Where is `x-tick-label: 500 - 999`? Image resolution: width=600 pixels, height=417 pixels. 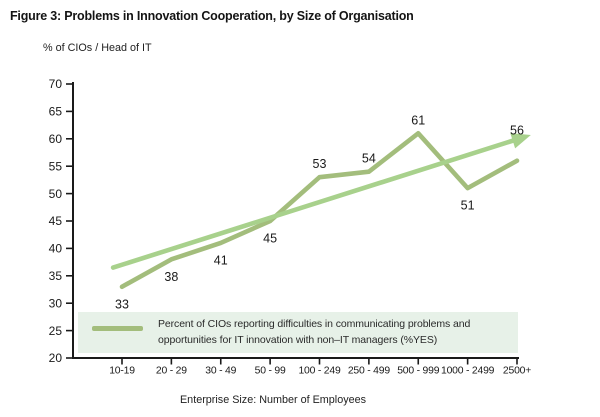 x-tick-label: 500 - 999 is located at coordinates (418, 371).